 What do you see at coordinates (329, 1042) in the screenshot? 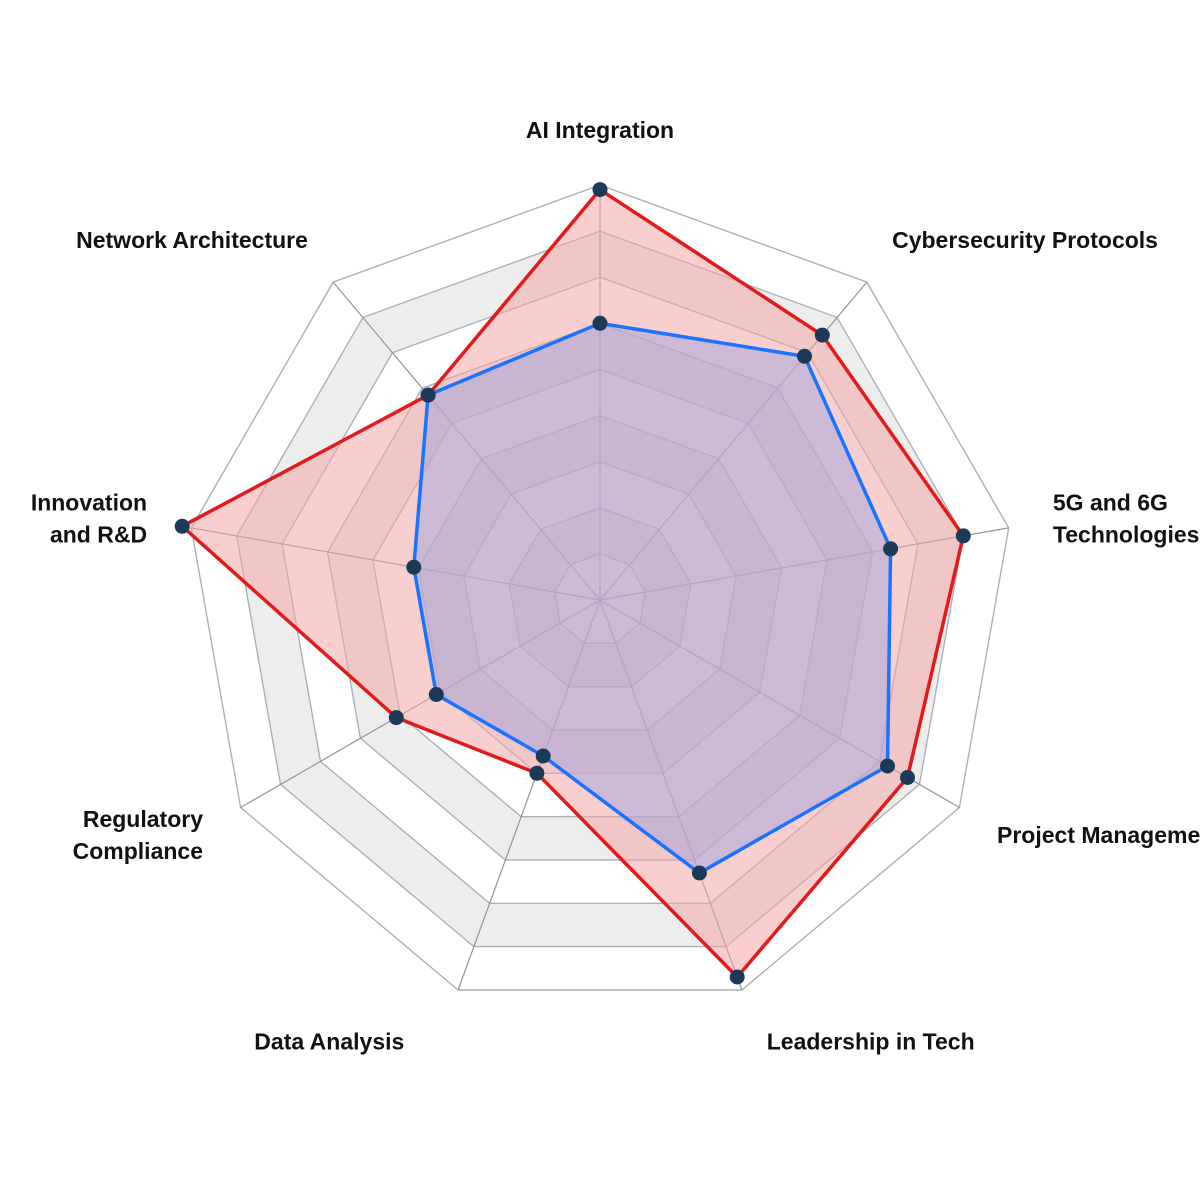
I see `axis-label: Data Analysis` at bounding box center [329, 1042].